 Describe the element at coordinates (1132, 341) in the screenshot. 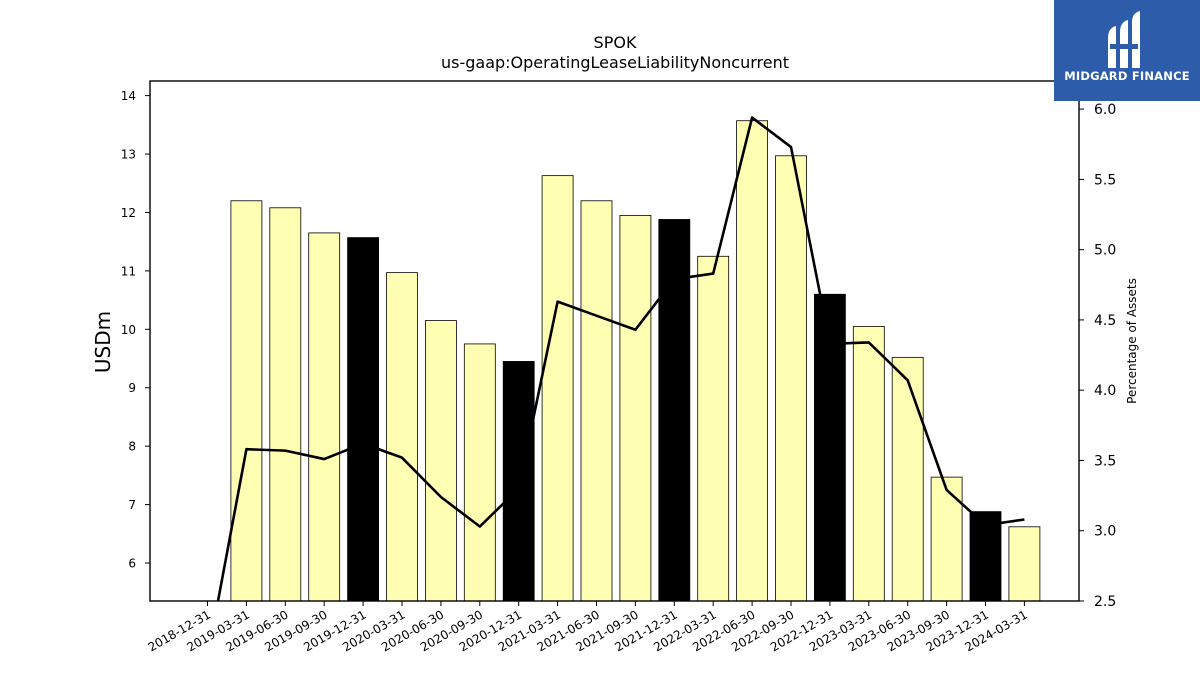

I see `y2-axis-label: Percentage of Assets` at that location.